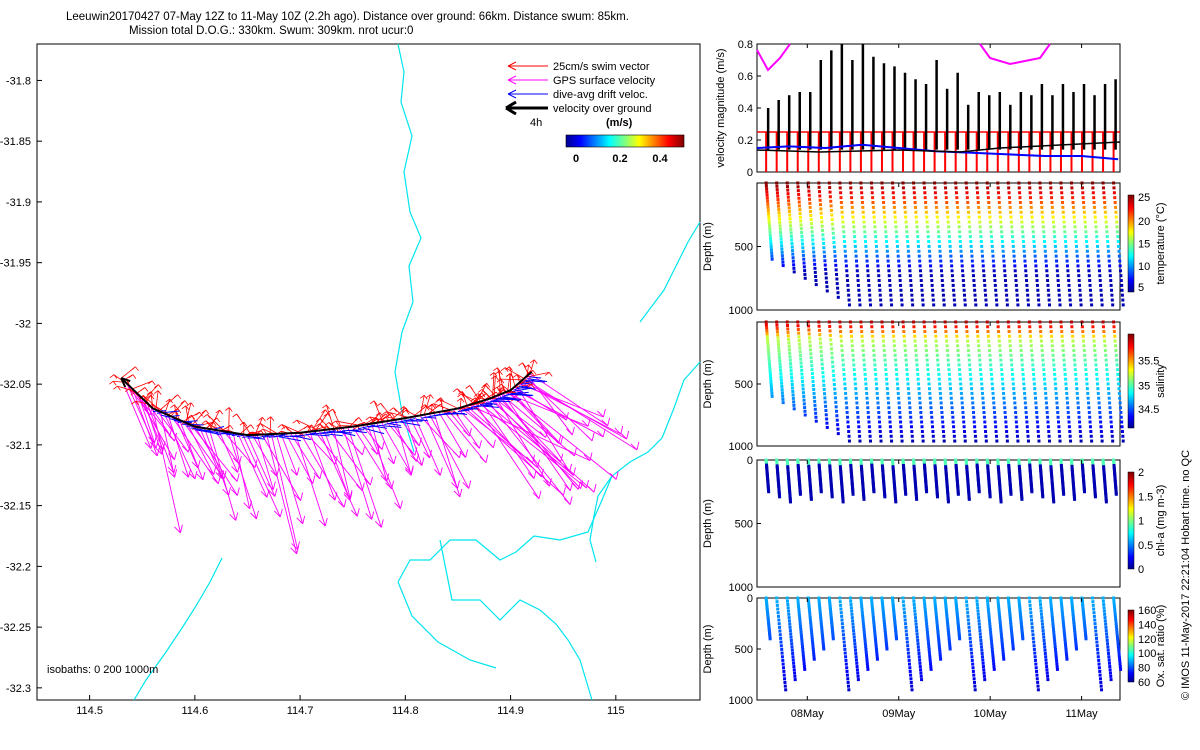  I want to click on legend-gps-velocity: GPS surface velocity, so click(604, 81).